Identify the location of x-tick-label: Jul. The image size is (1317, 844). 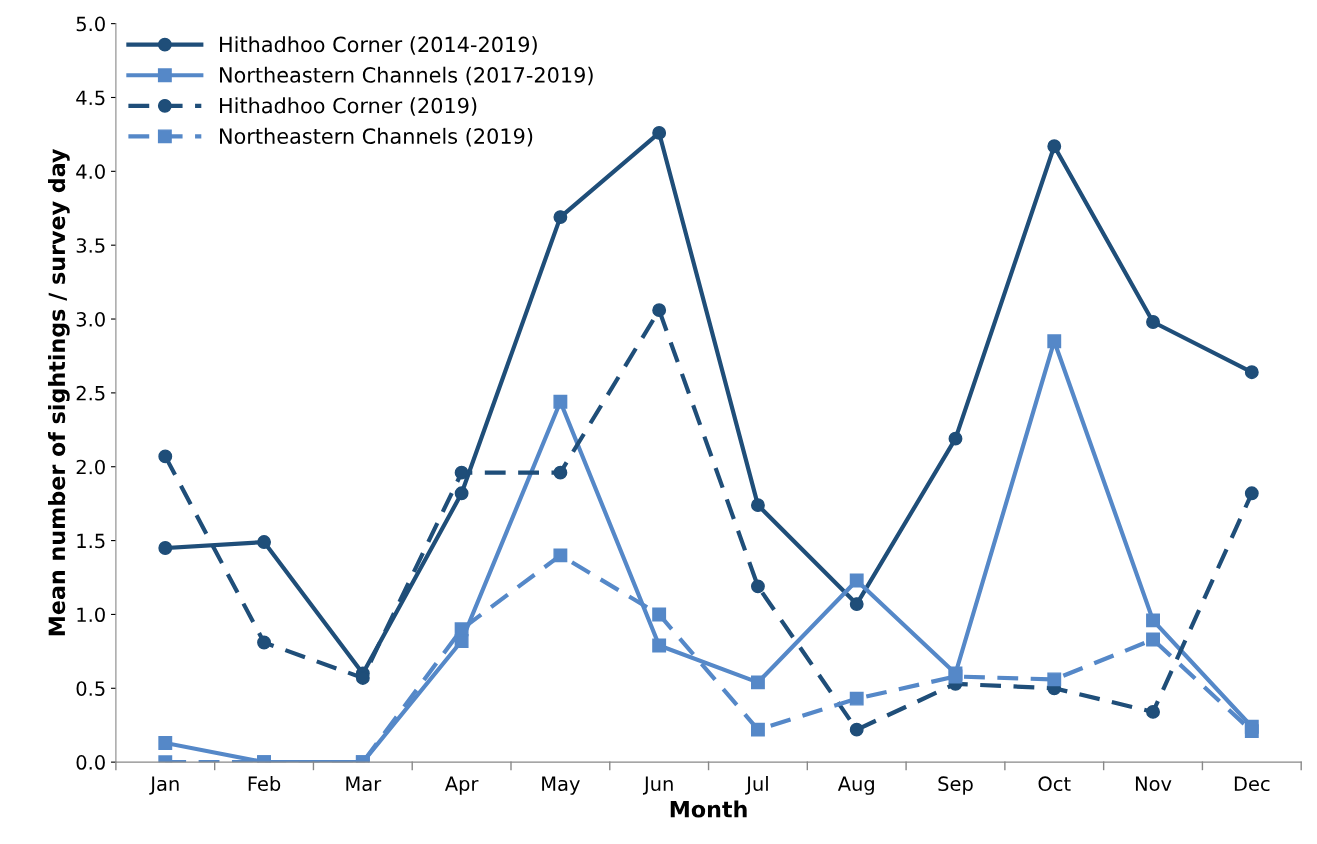
(756, 785).